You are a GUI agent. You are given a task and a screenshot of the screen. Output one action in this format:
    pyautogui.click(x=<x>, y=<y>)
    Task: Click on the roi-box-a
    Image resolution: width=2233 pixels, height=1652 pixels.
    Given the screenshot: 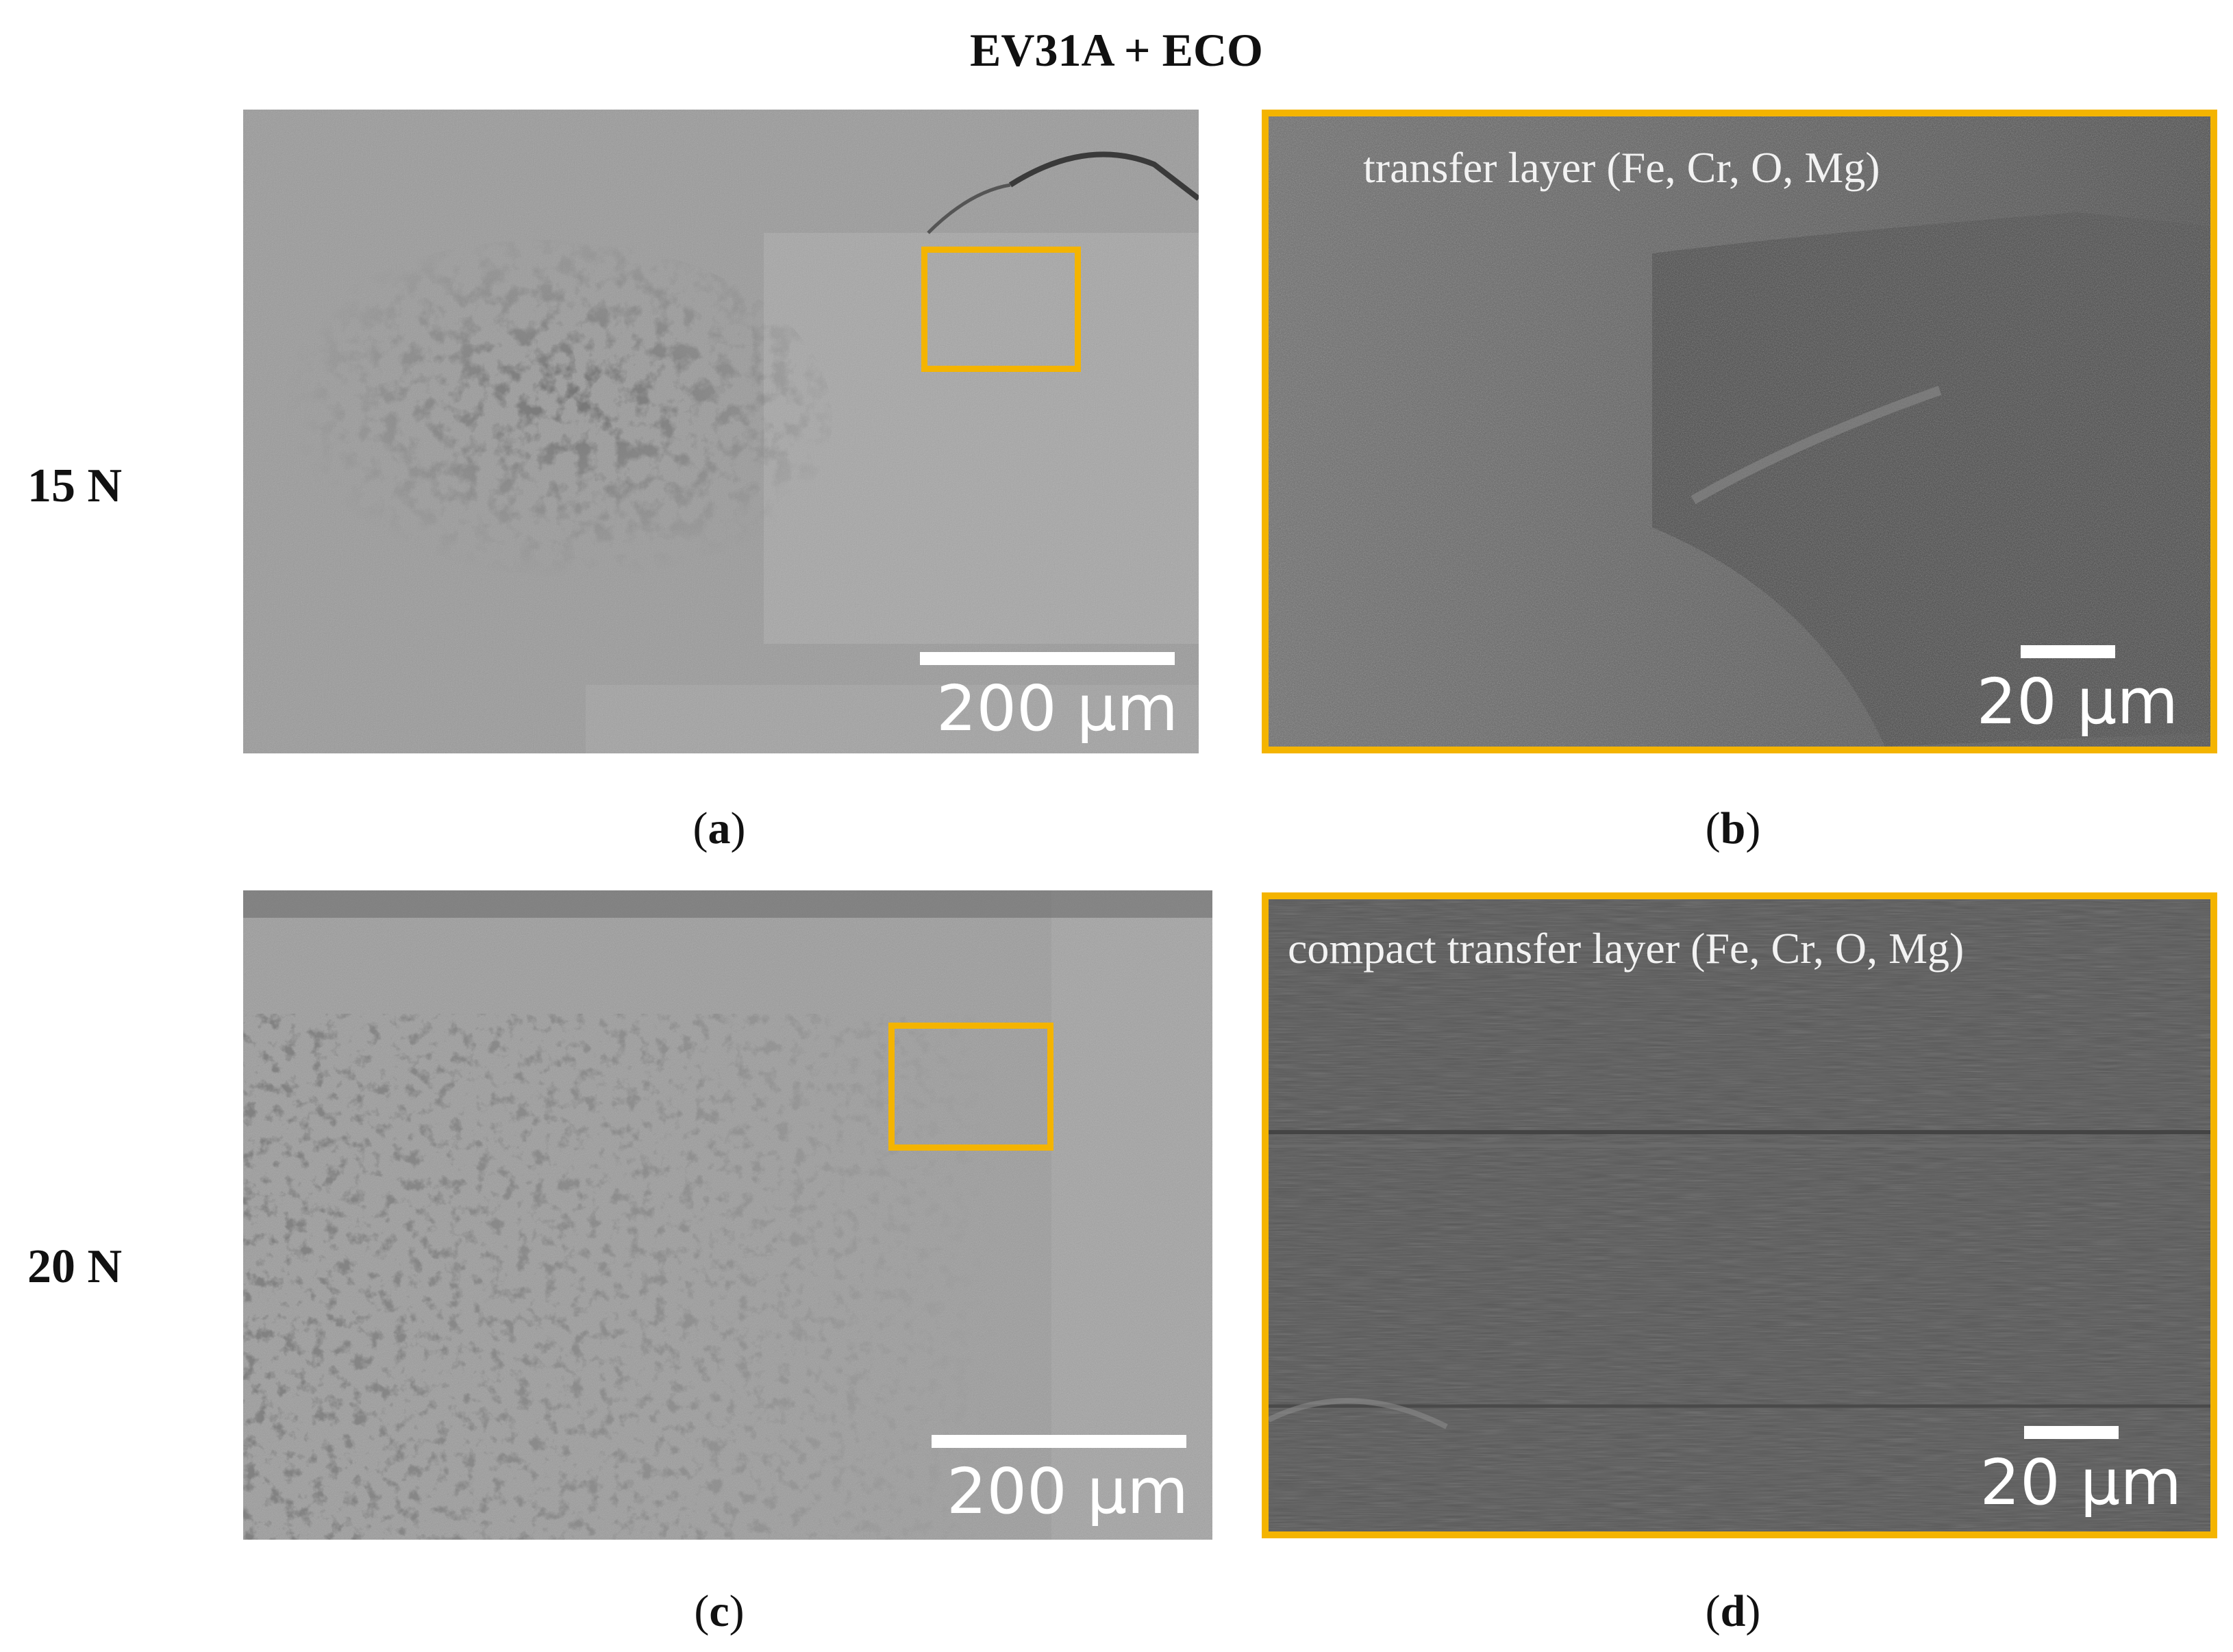 What is the action you would take?
    pyautogui.click(x=1001, y=309)
    